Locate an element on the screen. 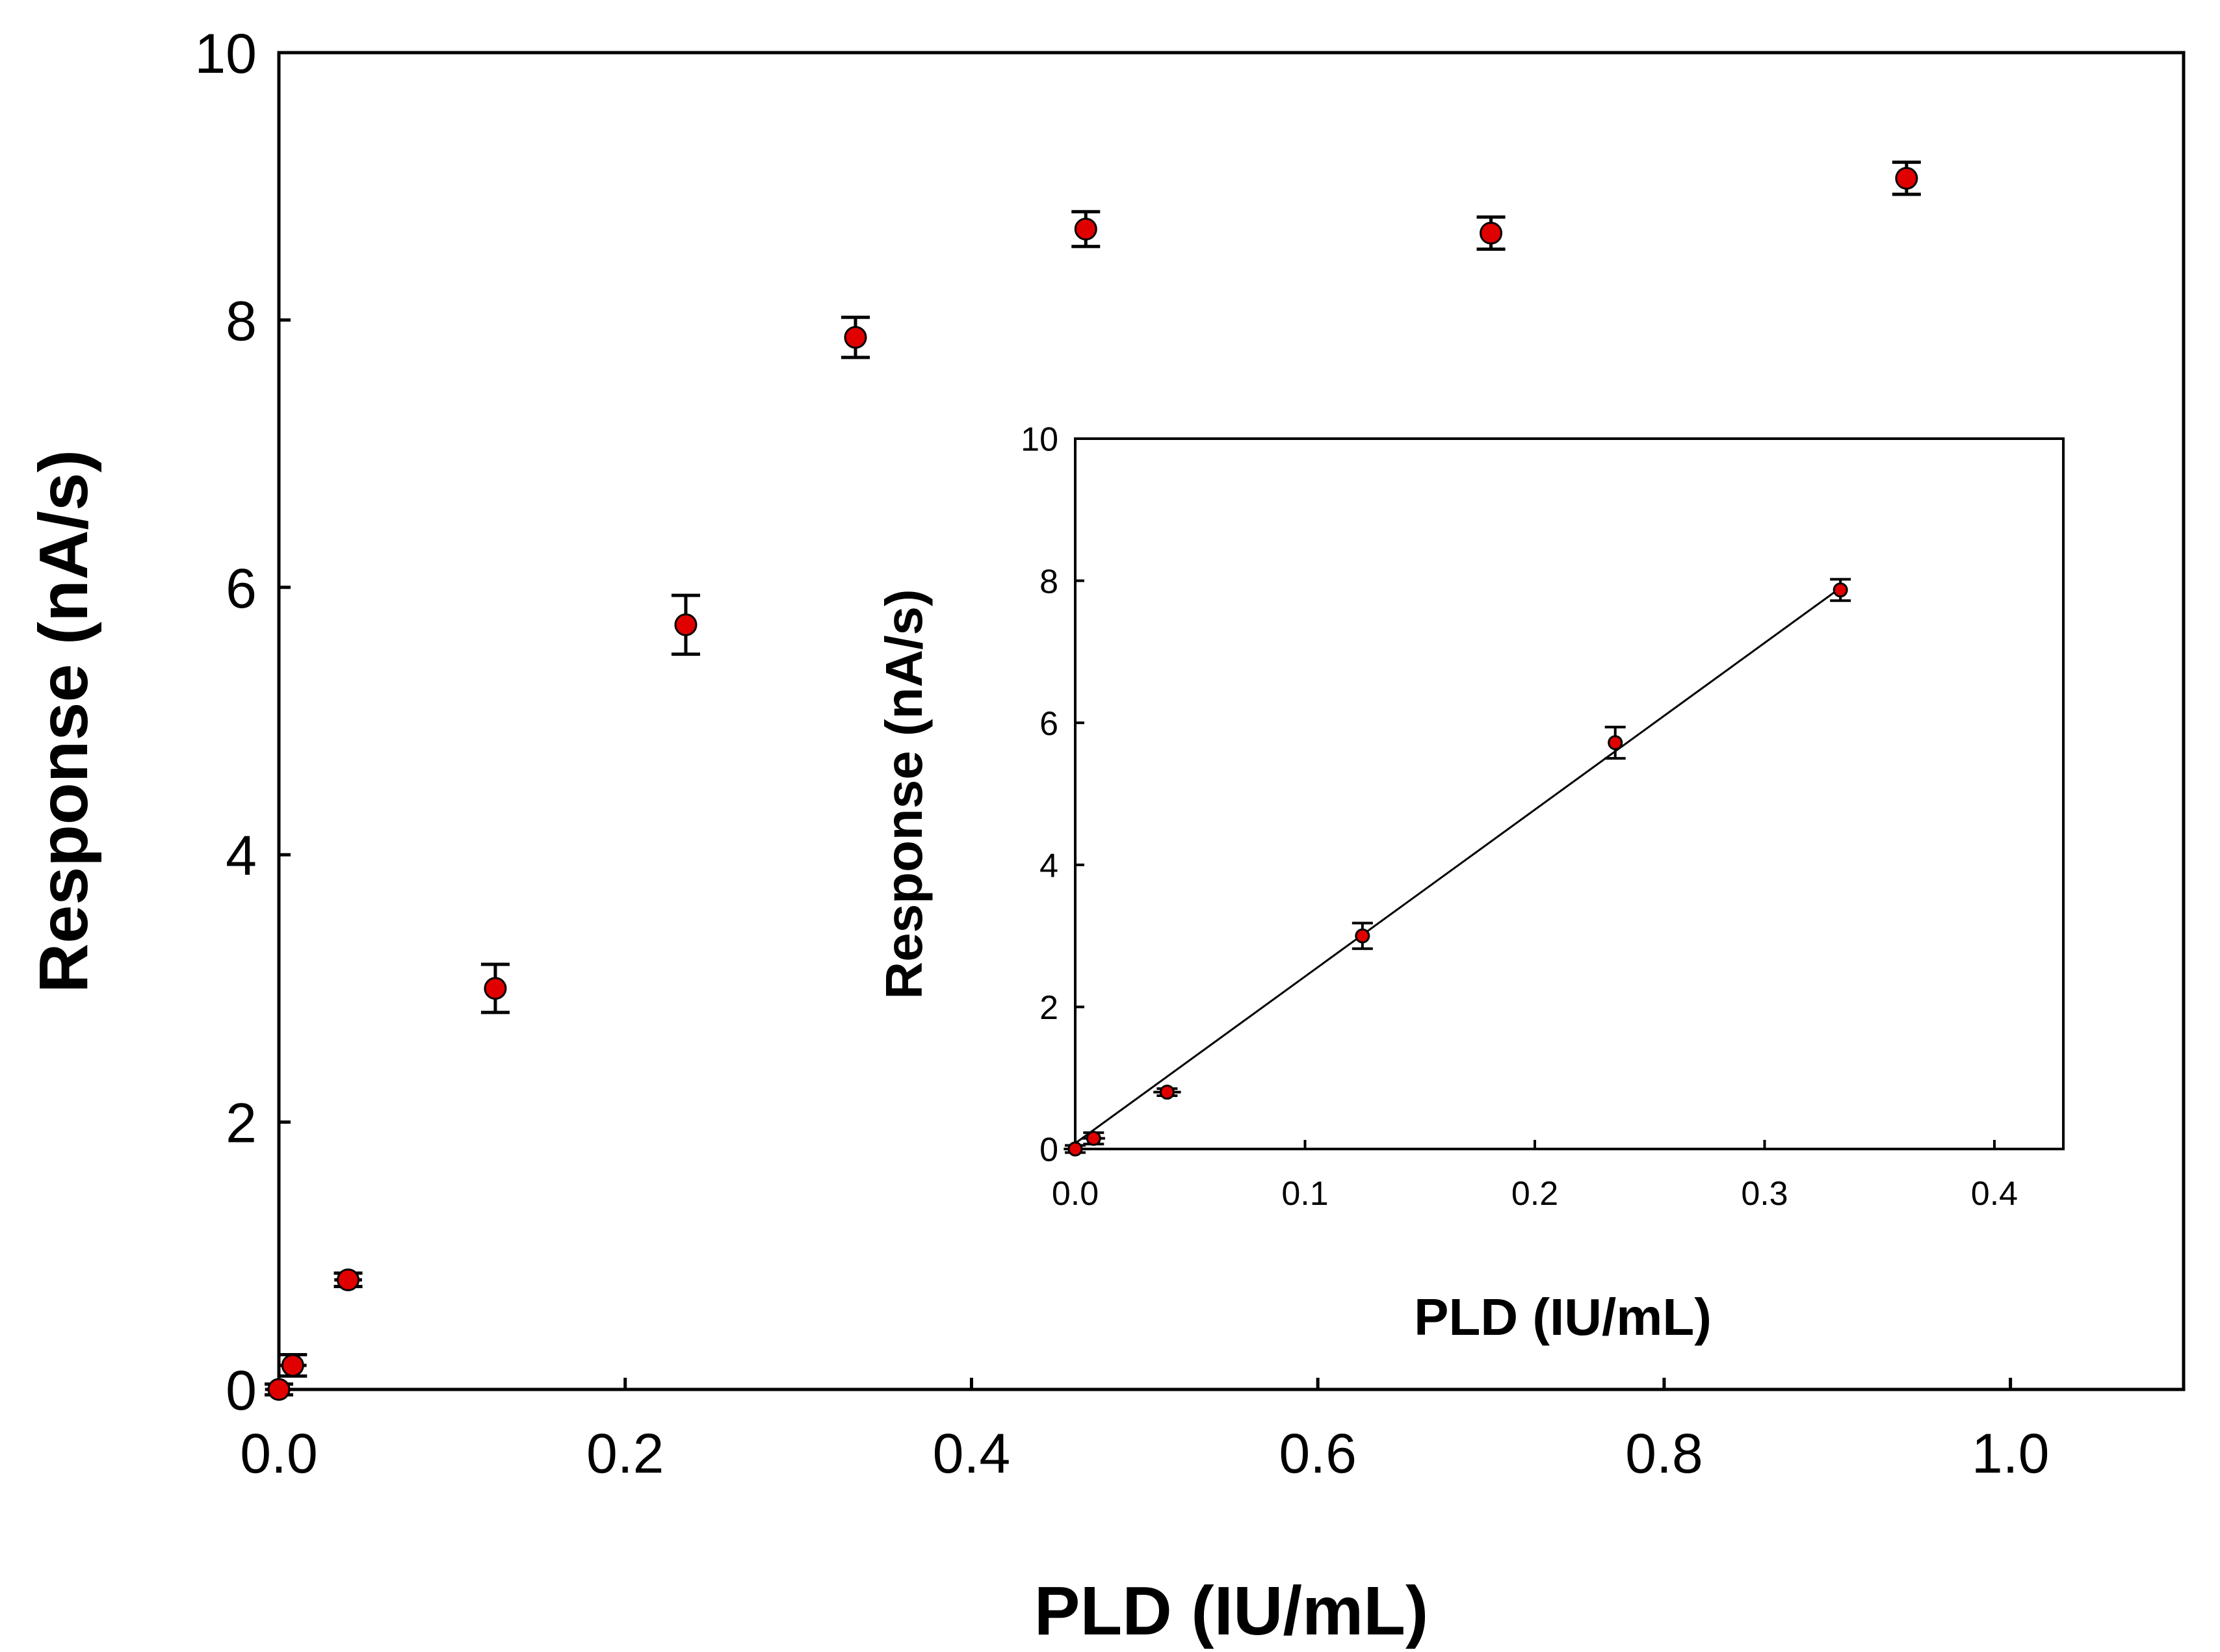 Image resolution: width=2220 pixels, height=1652 pixels. main-x-tick-label: 0.6 is located at coordinates (1318, 1454).